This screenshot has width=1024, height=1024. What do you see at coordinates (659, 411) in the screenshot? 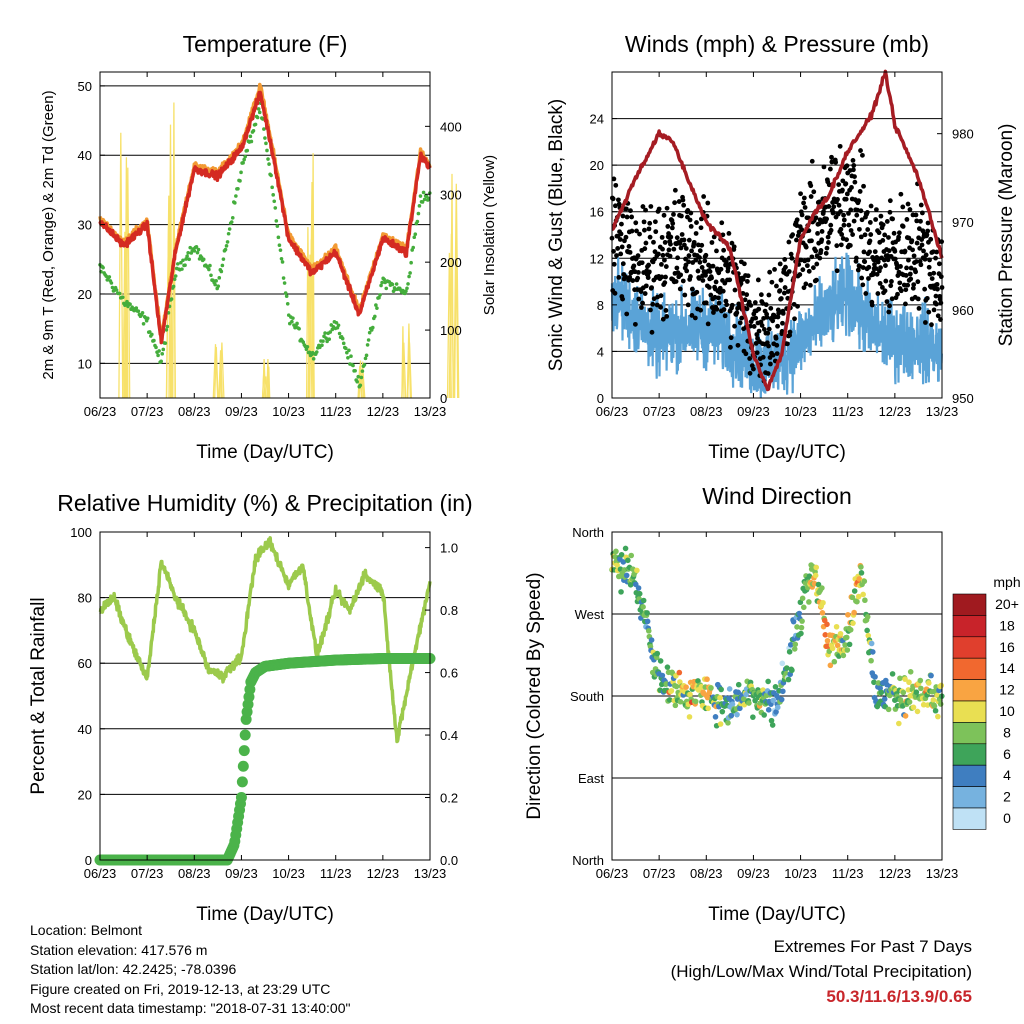
I see `x-tick-label: 07/23` at bounding box center [659, 411].